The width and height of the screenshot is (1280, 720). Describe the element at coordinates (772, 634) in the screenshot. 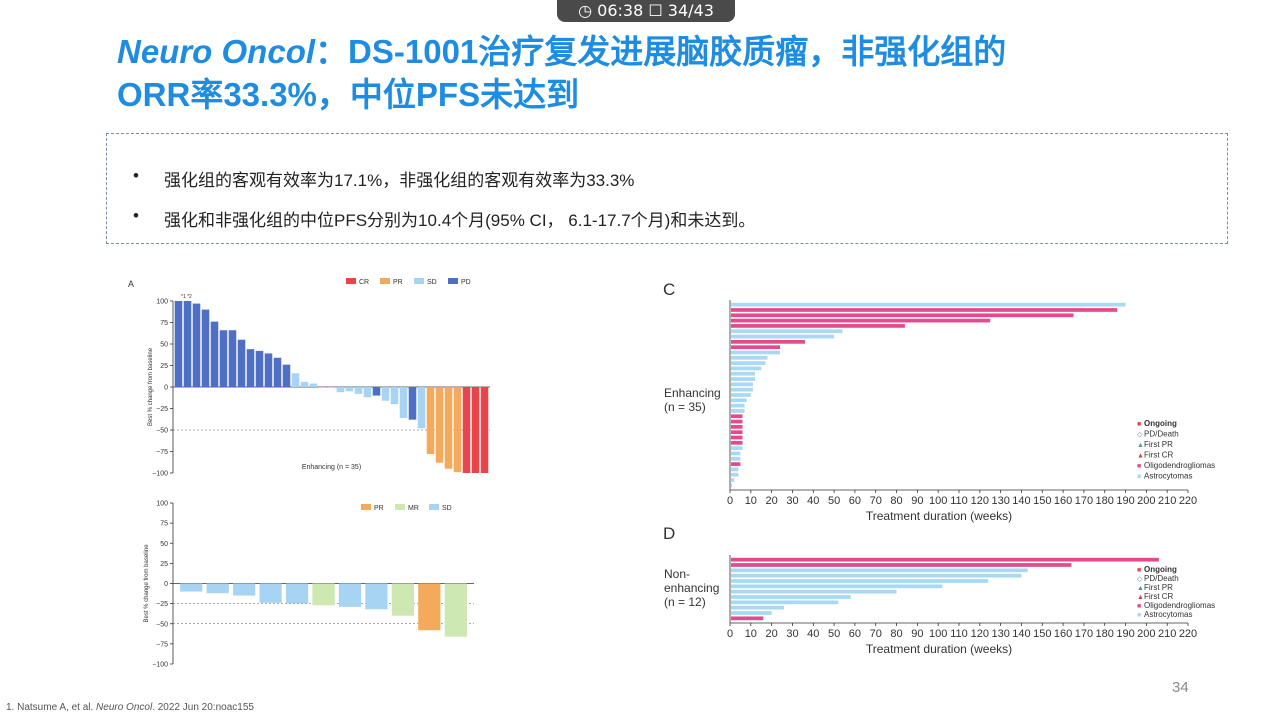

I see `x-tick-label: 20` at that location.